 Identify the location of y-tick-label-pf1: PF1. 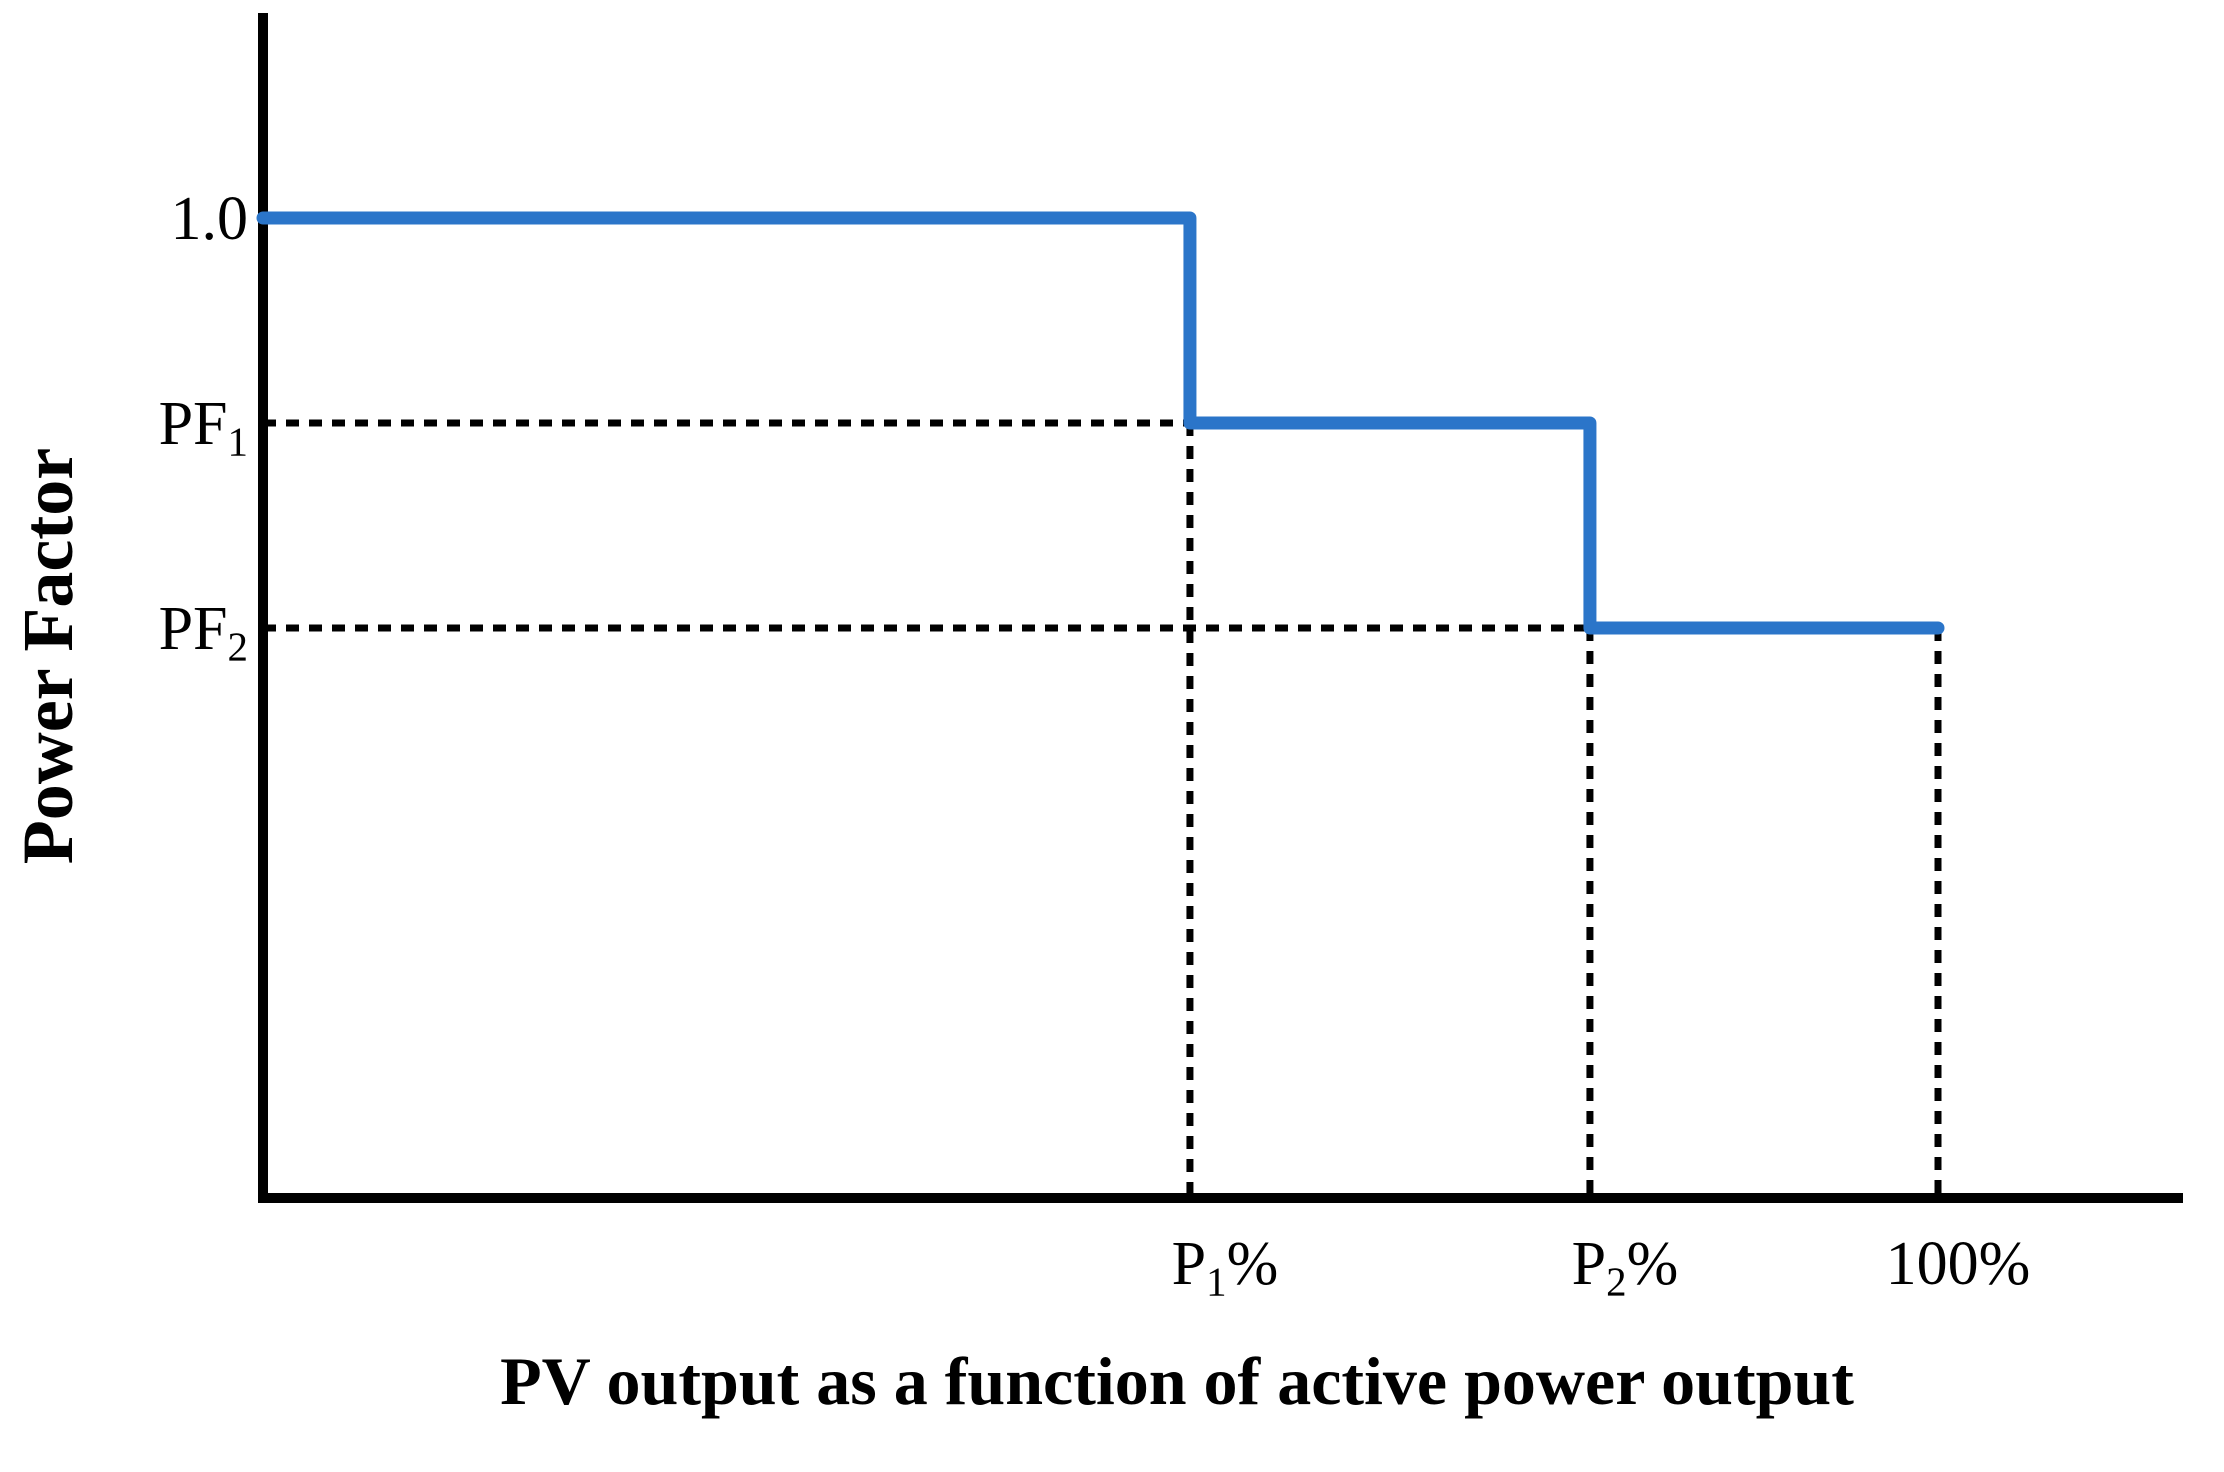
(203, 426).